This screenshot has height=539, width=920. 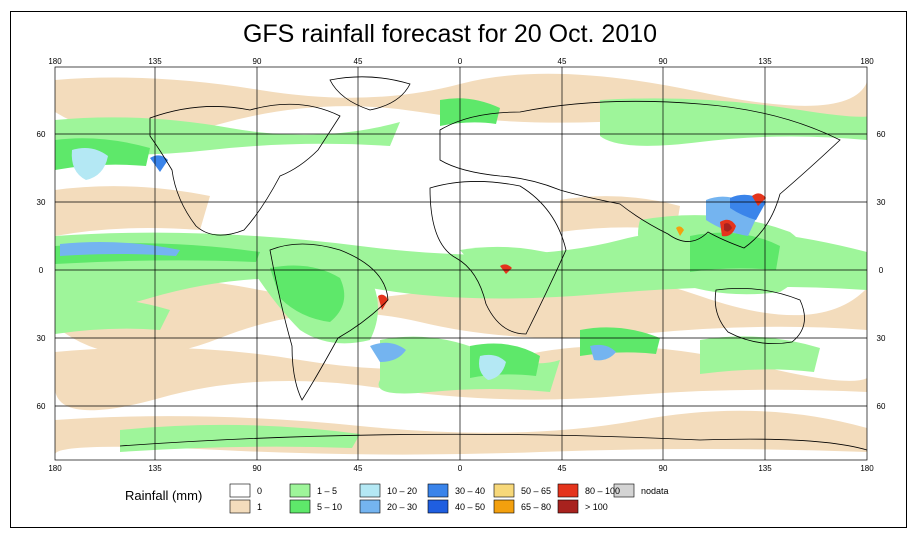 I want to click on lon-ticks-top: 180 135 90 45 0 45 90 135 180, so click(x=461, y=61).